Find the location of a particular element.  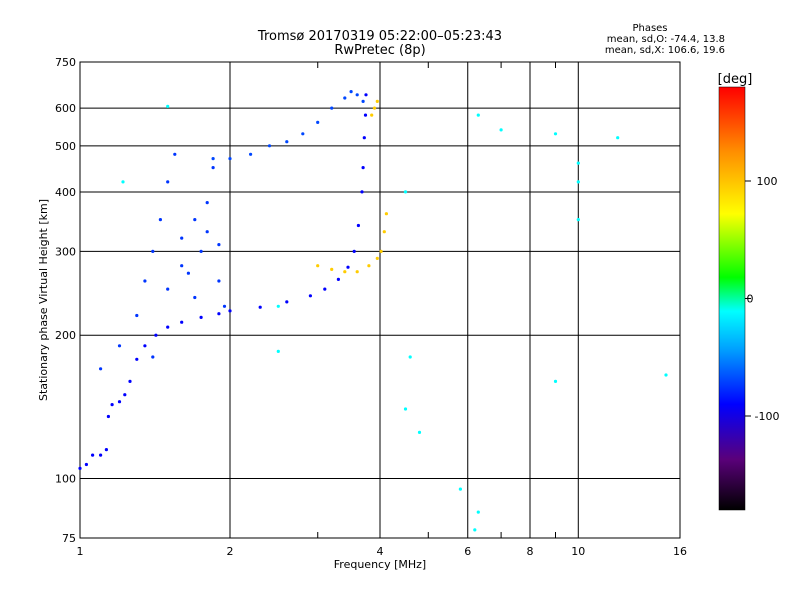

y-tick-label: 750 is located at coordinates (65, 62).